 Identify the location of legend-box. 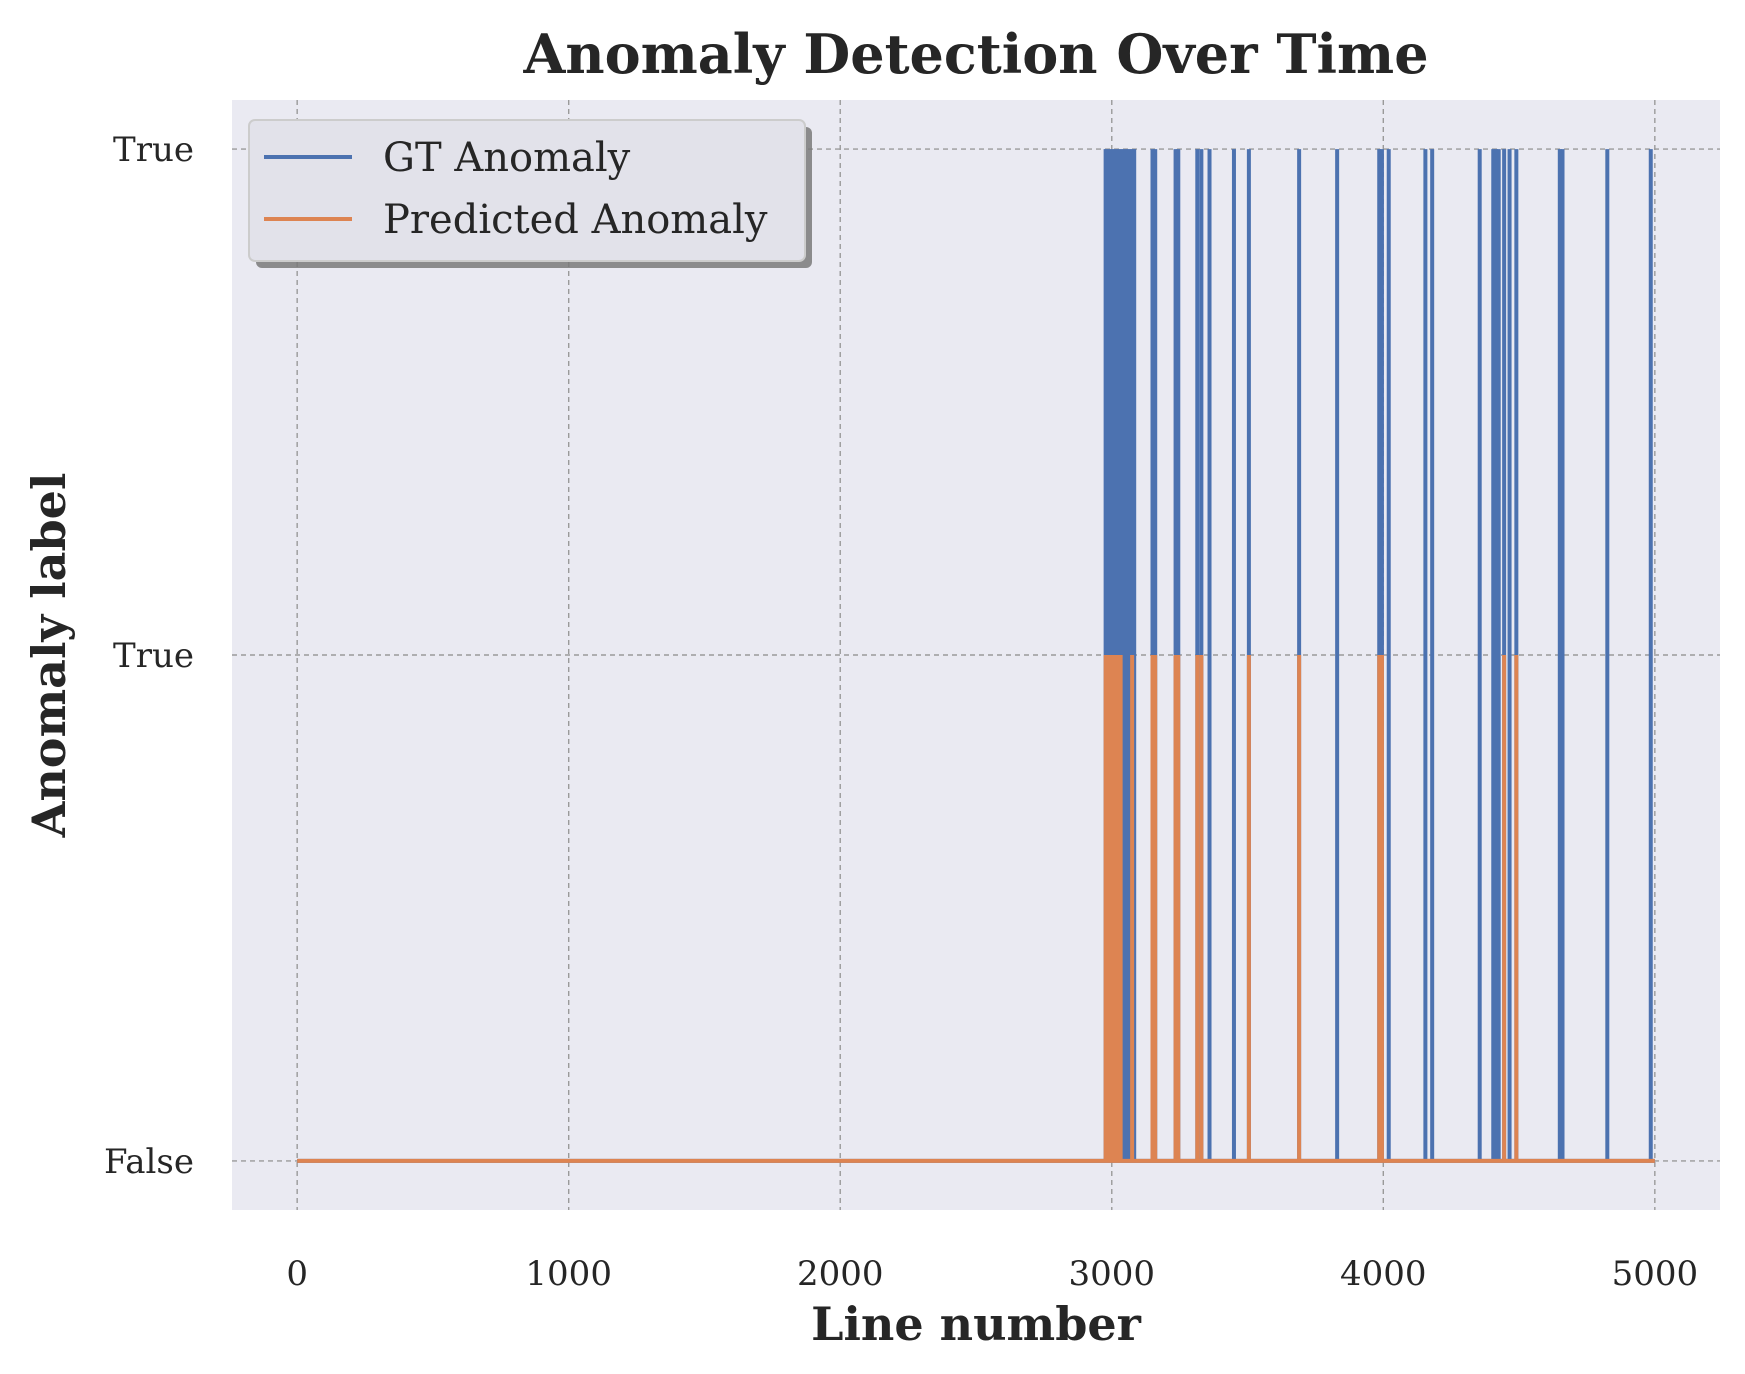
(527, 190).